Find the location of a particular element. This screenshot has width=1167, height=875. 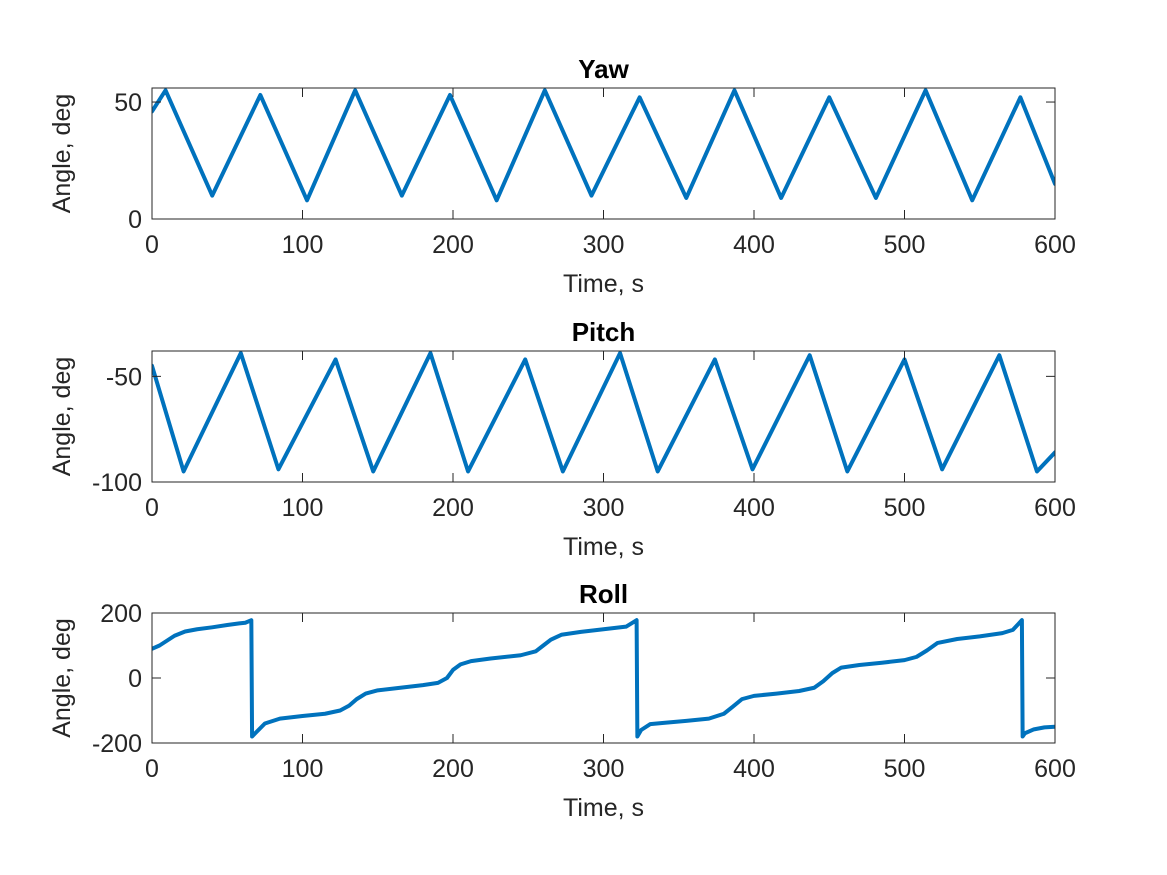

chart-title: Yaw is located at coordinates (603, 69).